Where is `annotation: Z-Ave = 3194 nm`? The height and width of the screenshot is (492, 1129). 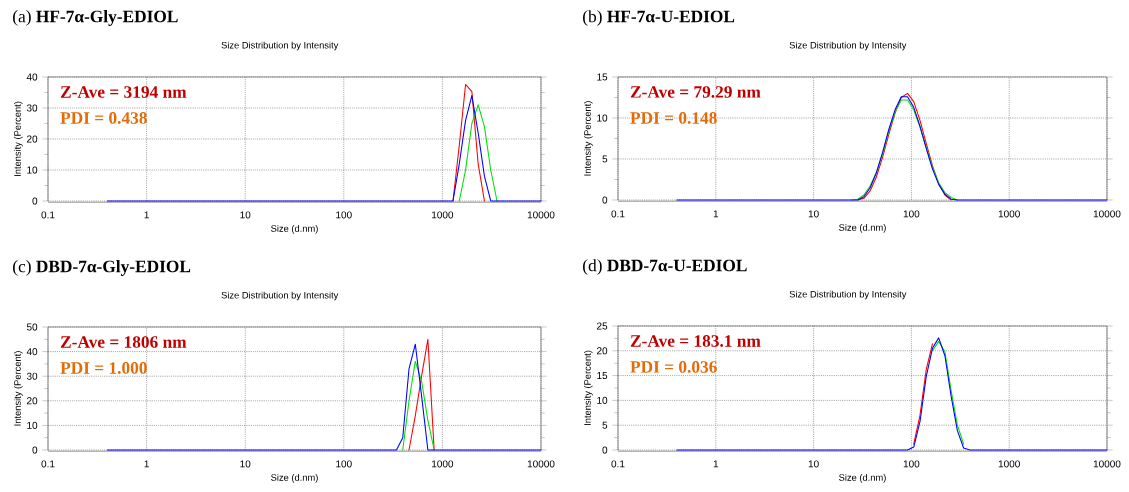
annotation: Z-Ave = 3194 nm is located at coordinates (123, 92).